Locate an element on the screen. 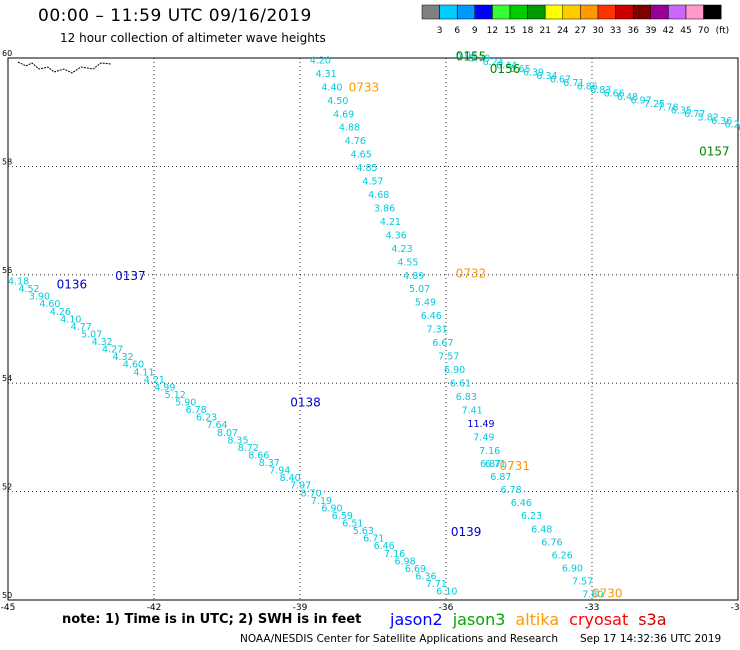 Image resolution: width=740 pixels, height=650 pixels. wave-height-value: 6.90 is located at coordinates (331, 508).